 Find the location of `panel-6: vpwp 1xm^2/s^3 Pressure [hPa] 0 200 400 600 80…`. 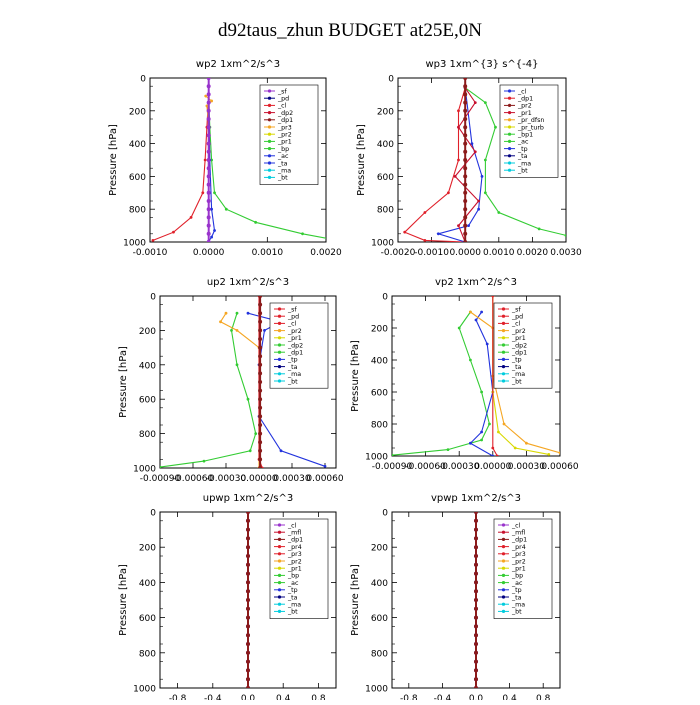

panel-6: vpwp 1xm^2/s^3 Pressure [hPa] 0 200 400 600 80… is located at coordinates (455, 598).